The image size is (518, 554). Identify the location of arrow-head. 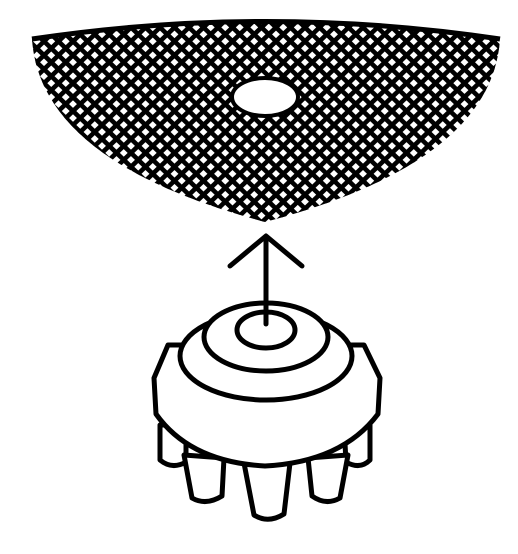
(266, 251).